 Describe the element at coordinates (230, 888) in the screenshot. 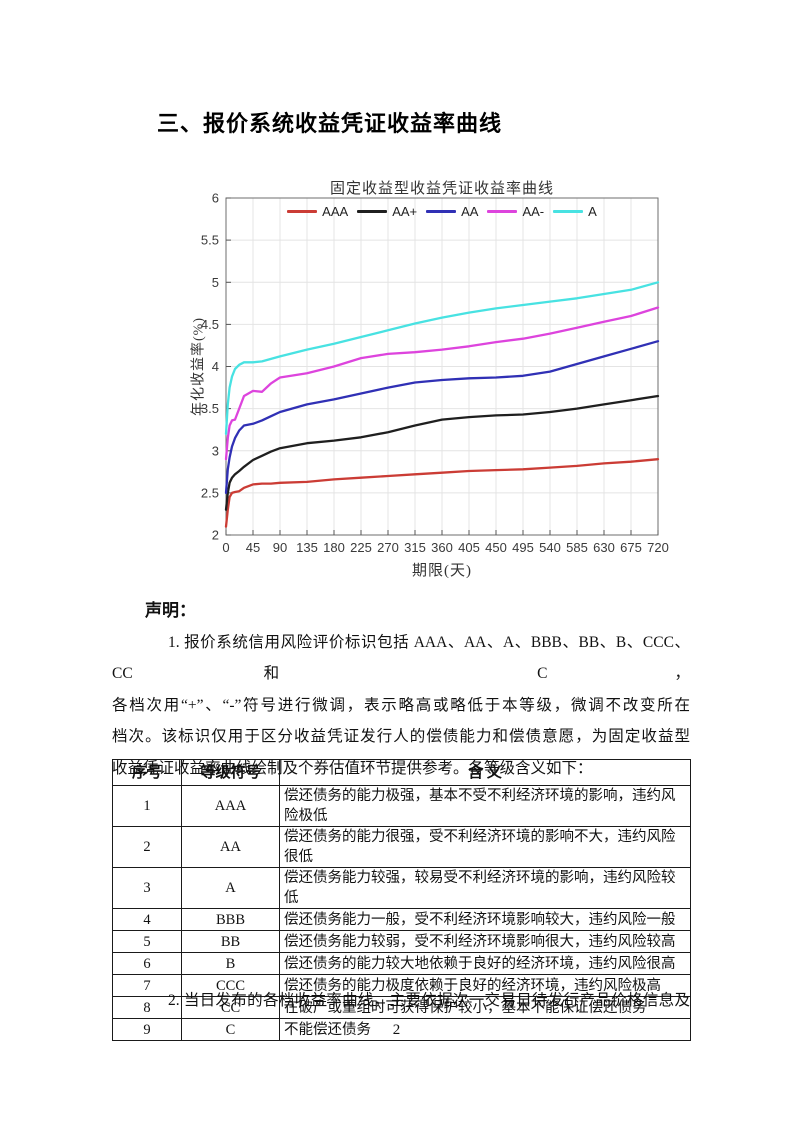

I see `cell-symbol: A` at that location.